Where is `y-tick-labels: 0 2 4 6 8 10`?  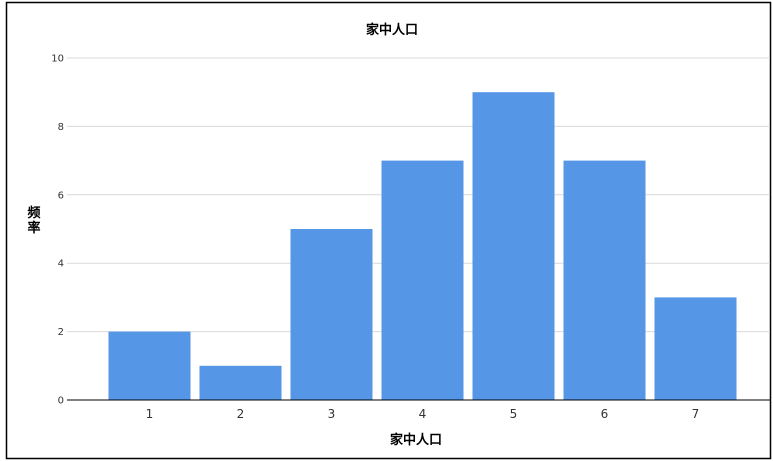
y-tick-labels: 0 2 4 6 8 10 is located at coordinates (57, 230).